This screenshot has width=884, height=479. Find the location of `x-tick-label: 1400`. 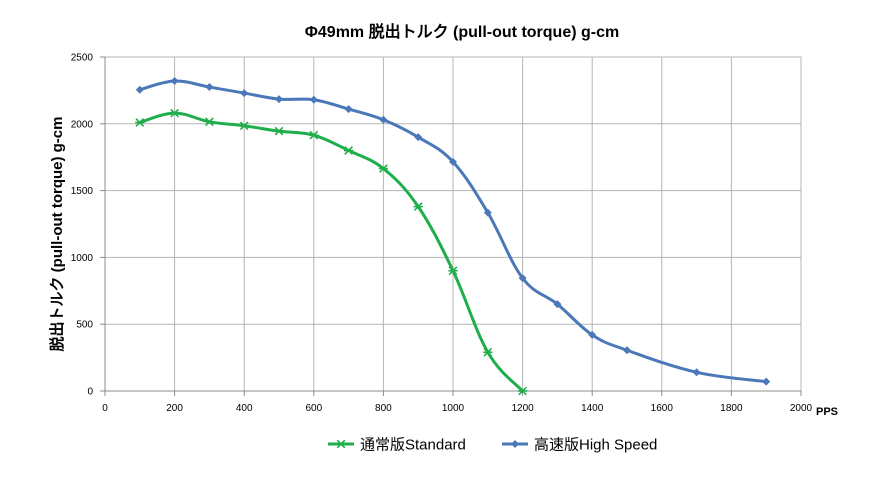

x-tick-label: 1400 is located at coordinates (592, 408).